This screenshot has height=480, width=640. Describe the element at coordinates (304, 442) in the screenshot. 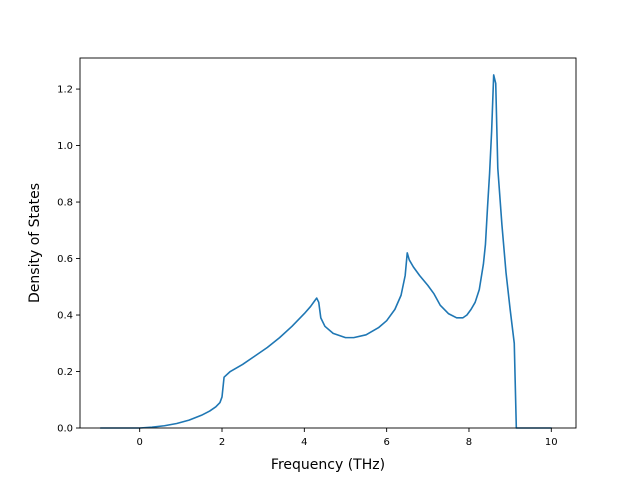

I see `x-tick-label: 4` at that location.